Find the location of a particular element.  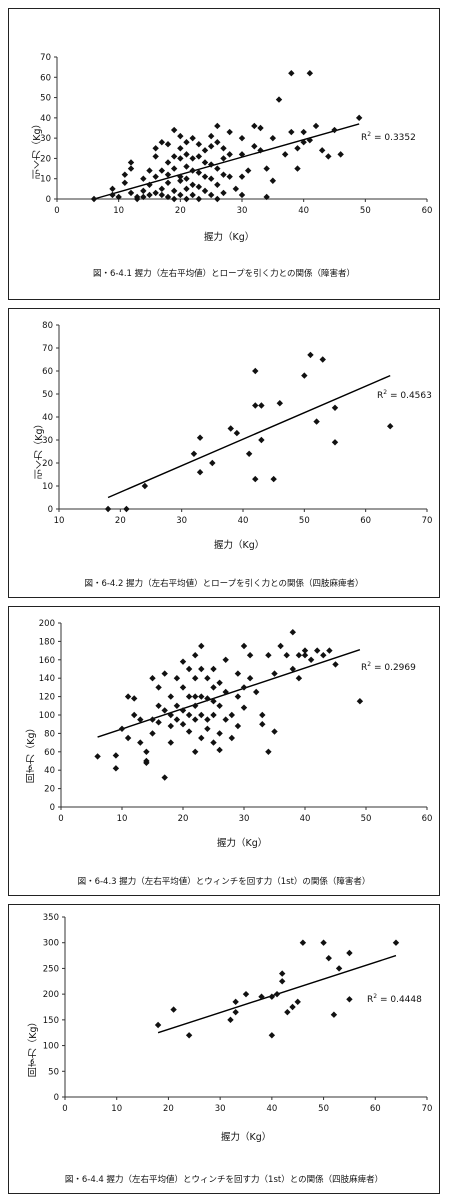

y-tick-label: 20 is located at coordinates (45, 159).